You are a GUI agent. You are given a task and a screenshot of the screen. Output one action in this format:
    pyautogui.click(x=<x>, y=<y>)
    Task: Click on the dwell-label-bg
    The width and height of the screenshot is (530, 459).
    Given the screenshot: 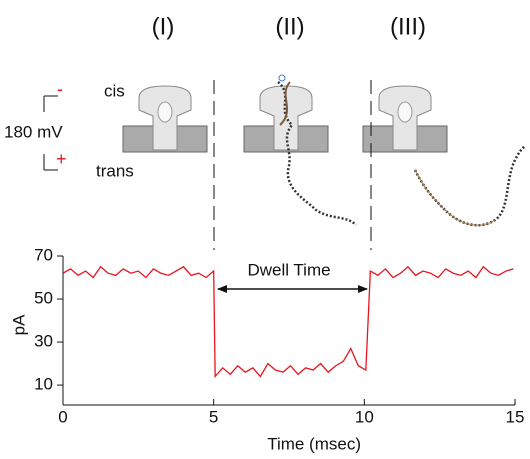 What is the action you would take?
    pyautogui.click(x=288, y=270)
    